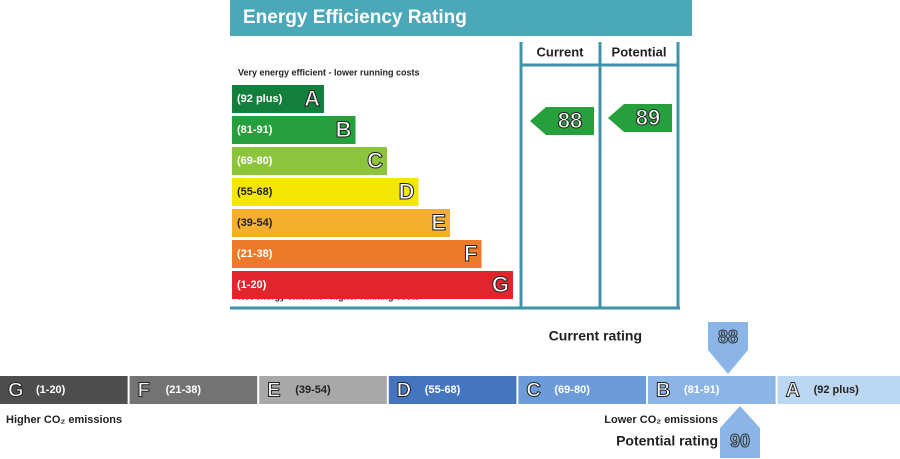  I want to click on band-letter: A, so click(312, 98).